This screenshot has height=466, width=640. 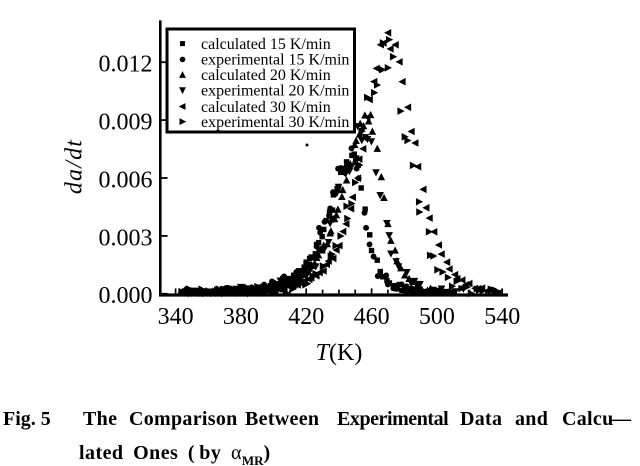 I want to click on svg-text: calculated 20 K/min, so click(x=266, y=75).